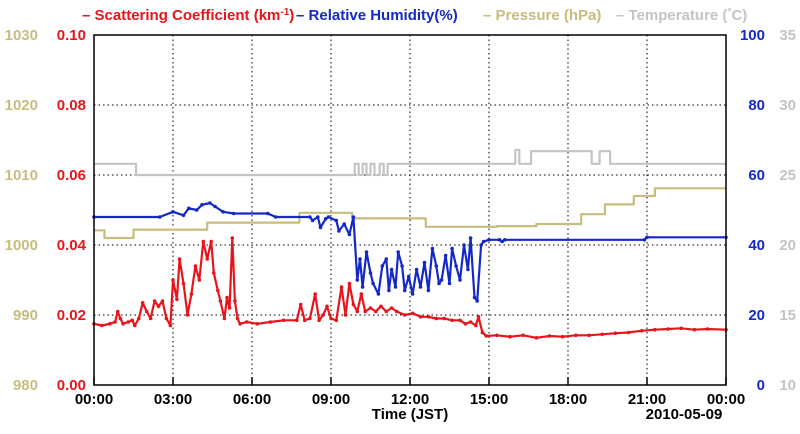 This screenshot has height=434, width=800. What do you see at coordinates (756, 105) in the screenshot?
I see `y-tick-label-humidity: 80` at bounding box center [756, 105].